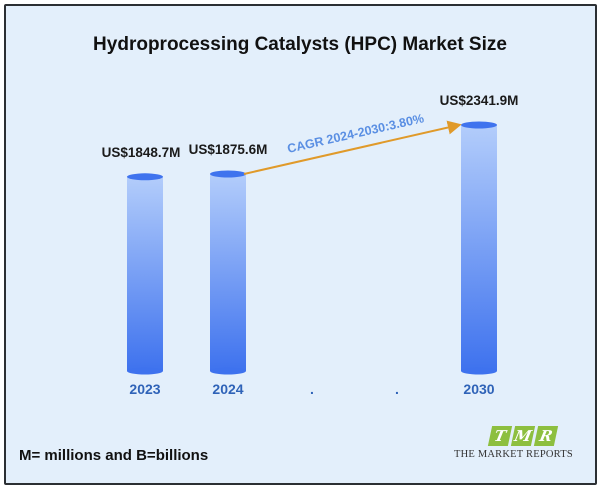  I want to click on logo-wordmark: THE MARKET REPORTS, so click(513, 454).